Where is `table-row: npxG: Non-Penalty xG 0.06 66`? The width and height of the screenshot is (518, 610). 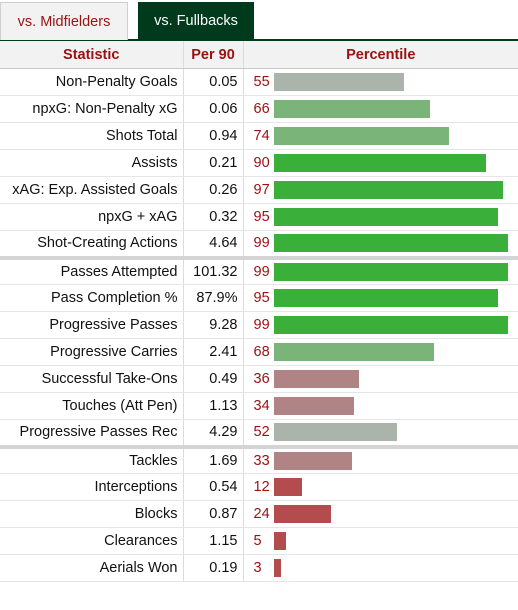
table-row: npxG: Non-Penalty xG 0.06 66 is located at coordinates (259, 109).